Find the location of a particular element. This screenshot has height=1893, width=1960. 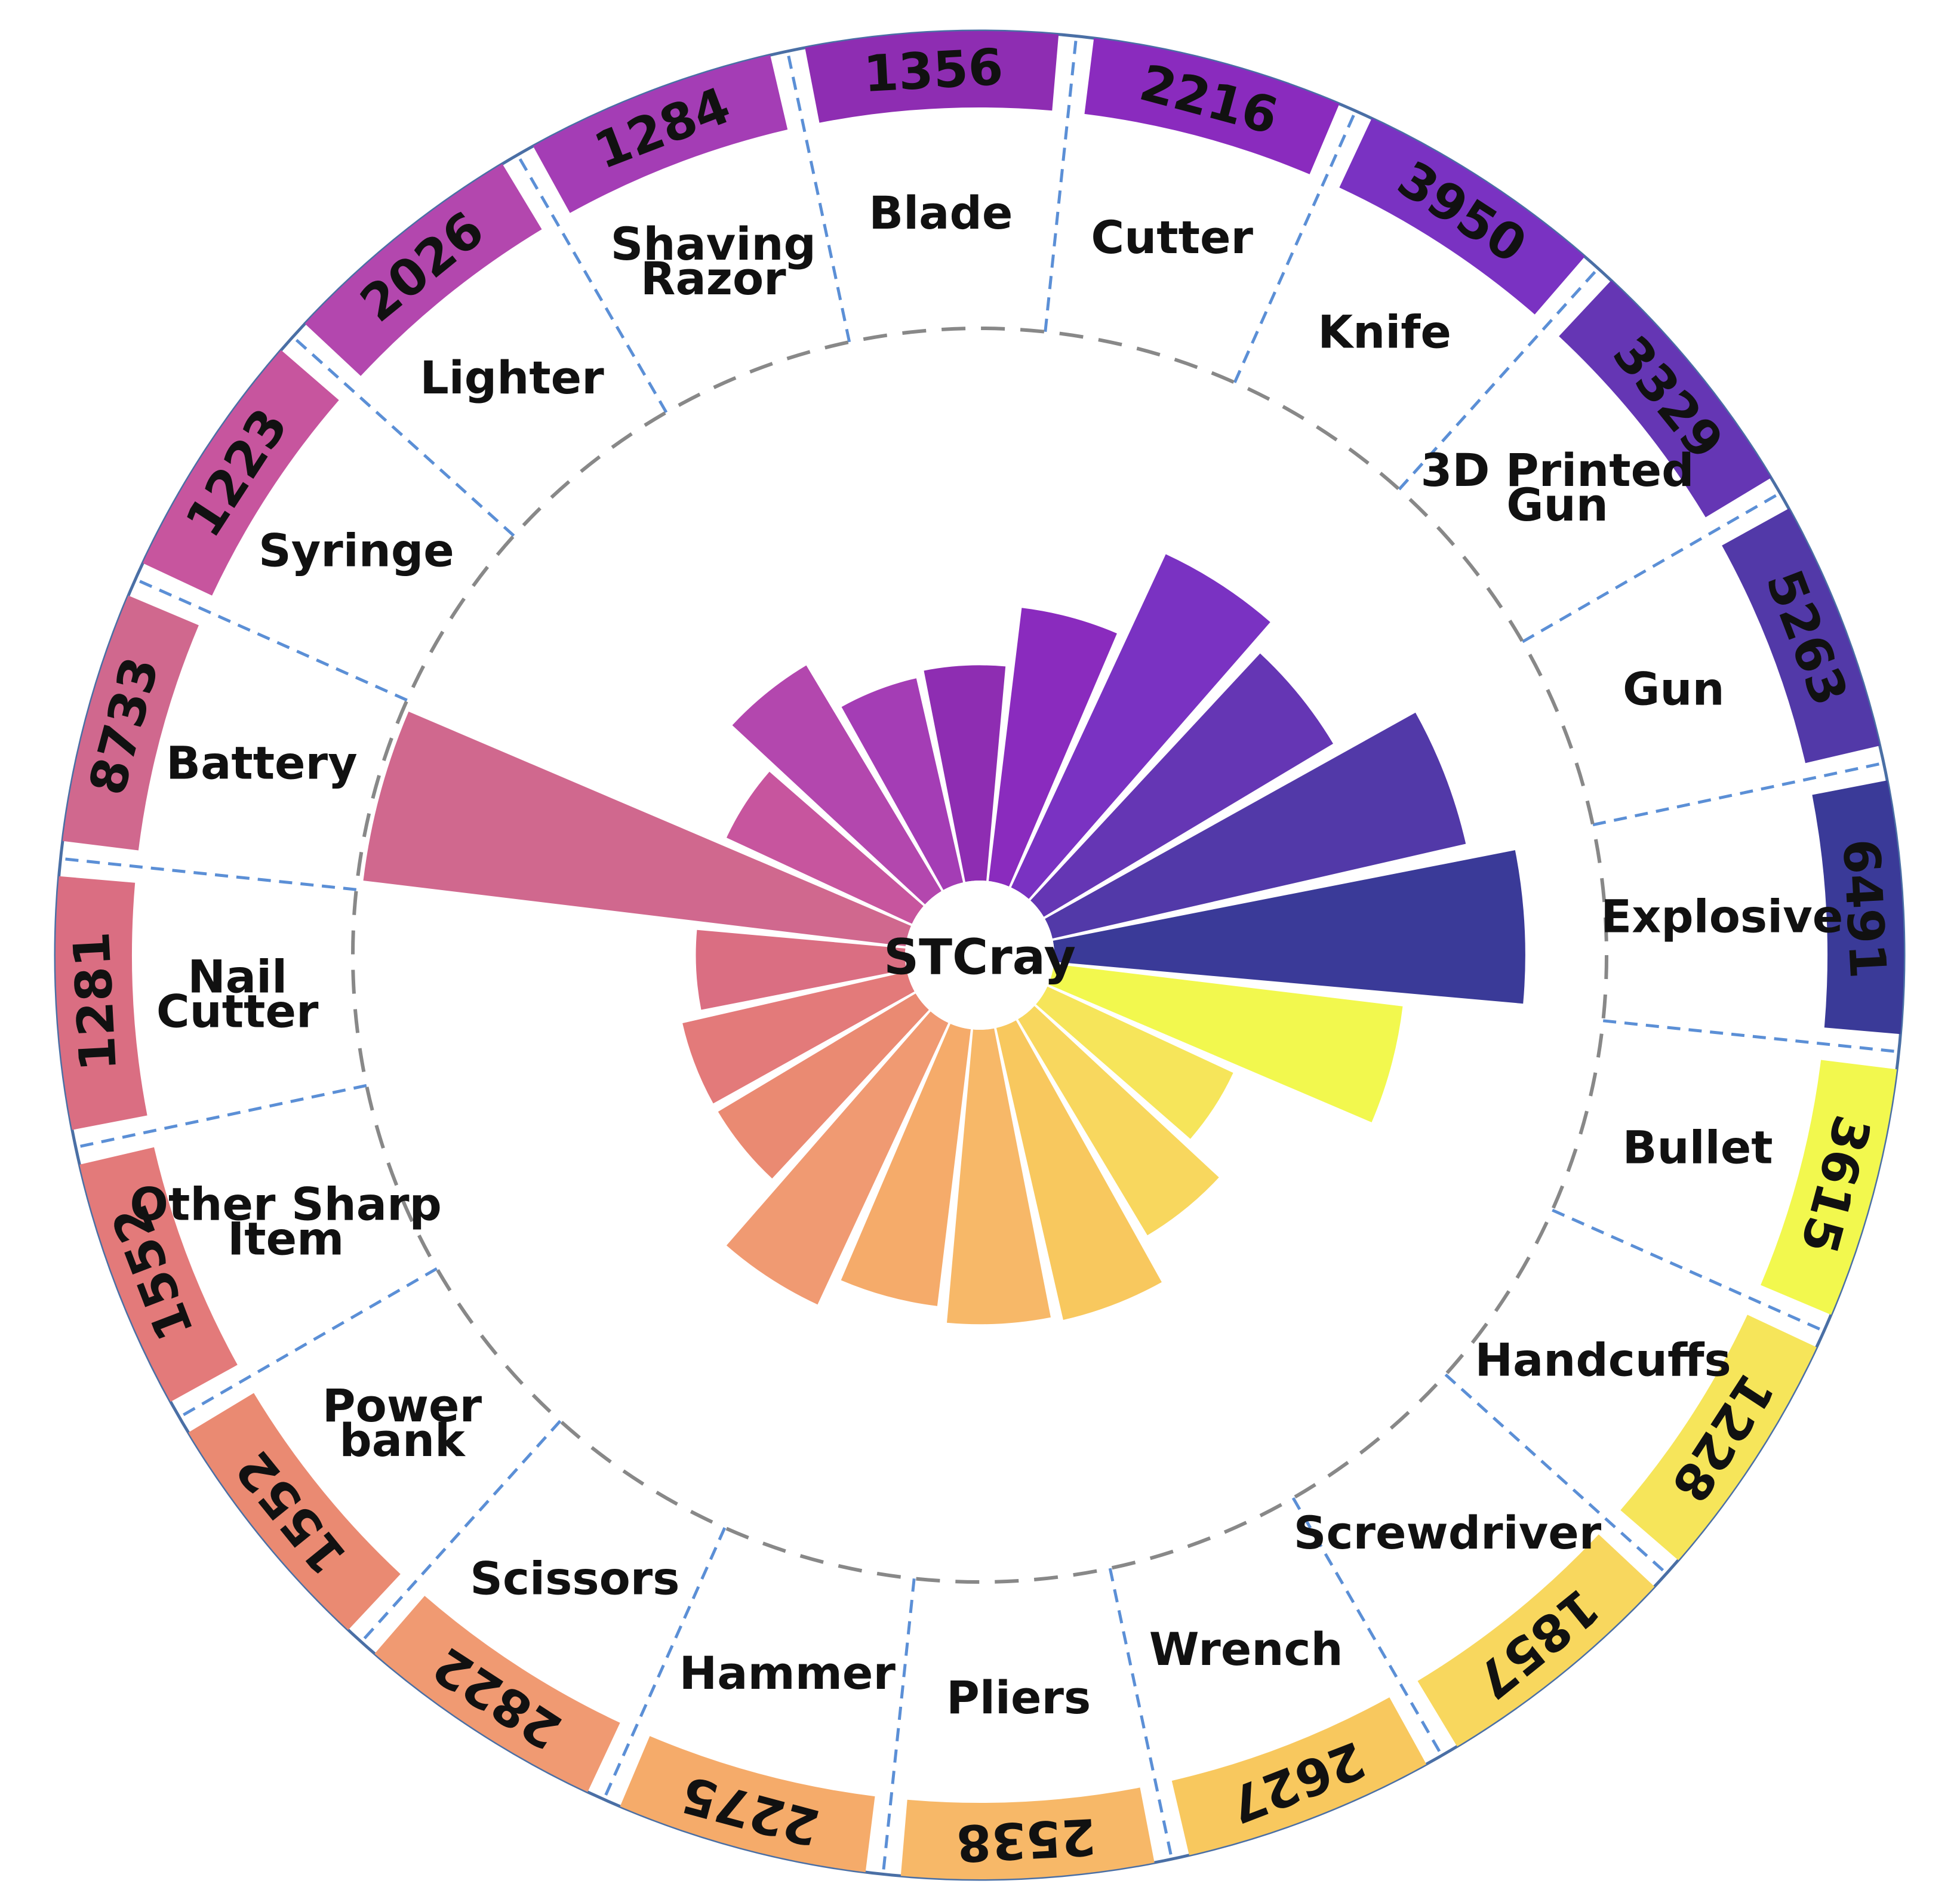

category-label-lighter: Lighter is located at coordinates (512, 377).